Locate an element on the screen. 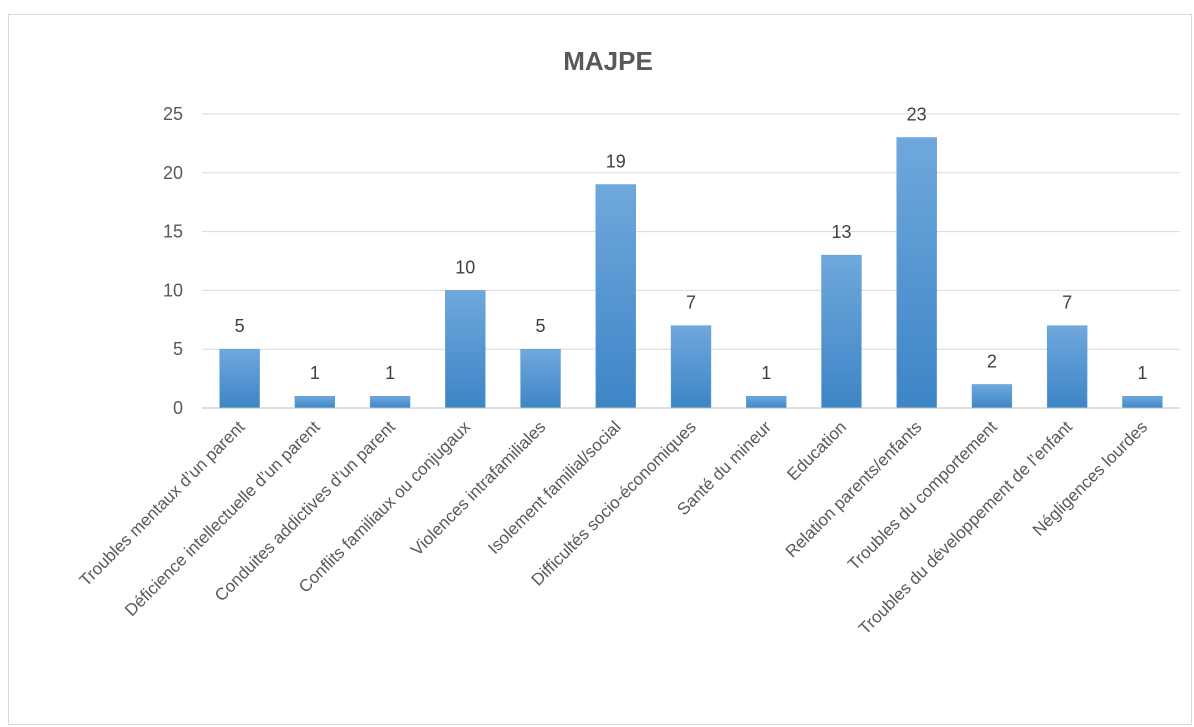  y-tick-label: 25 is located at coordinates (173, 114).